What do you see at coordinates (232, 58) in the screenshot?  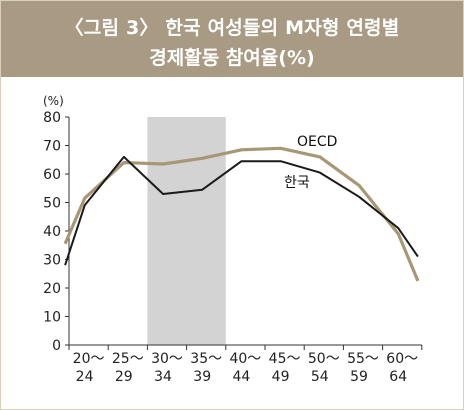 I see `chart-title-line-2: 경제활동 참여율(%)` at bounding box center [232, 58].